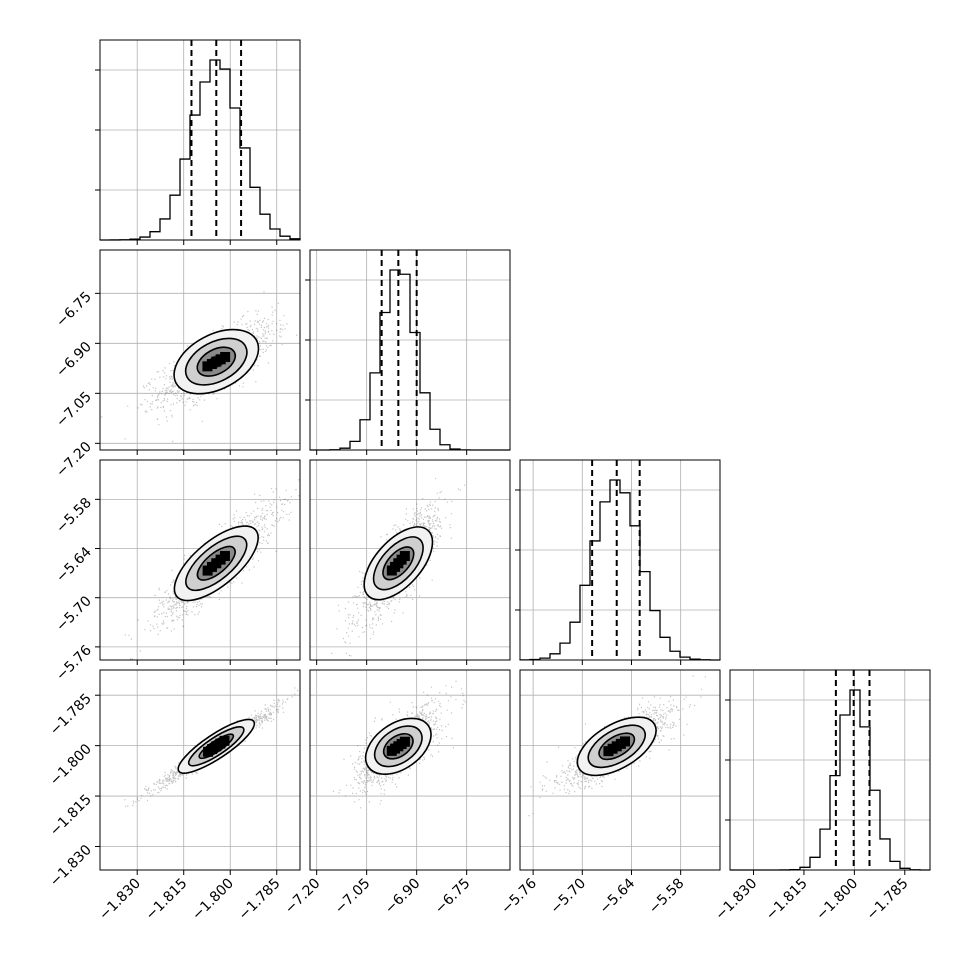 This screenshot has width=970, height=970. What do you see at coordinates (71, 866) in the screenshot?
I see `y-tick-label: −1.830` at bounding box center [71, 866].